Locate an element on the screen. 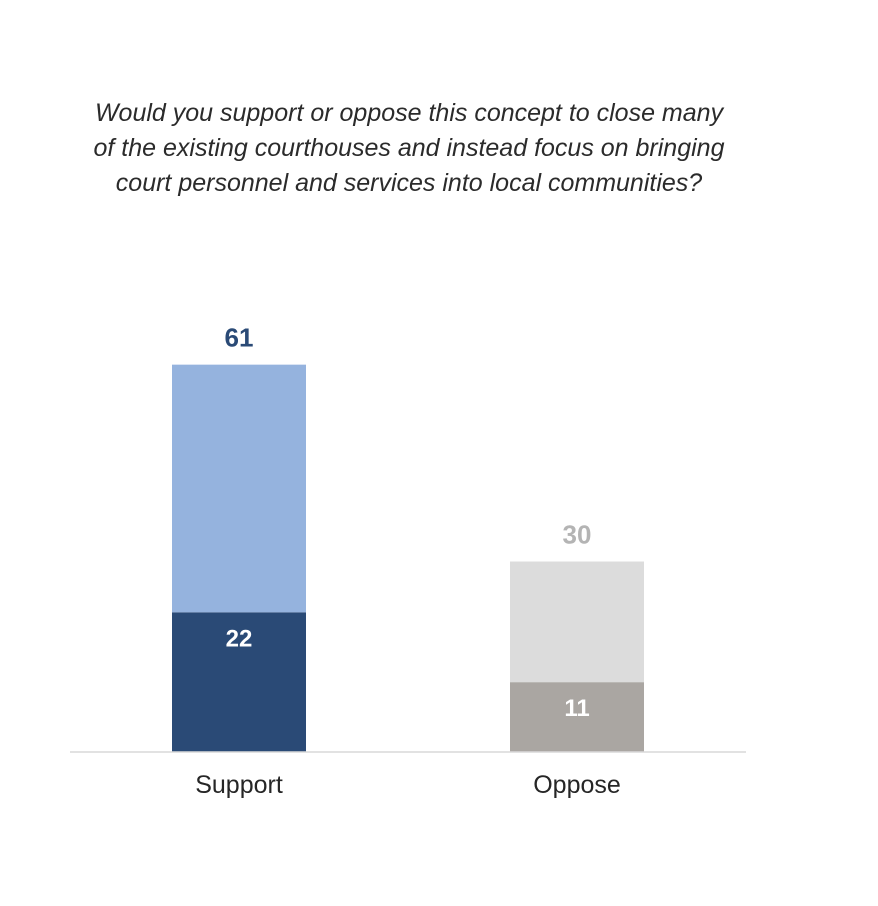 The height and width of the screenshot is (906, 878). total-value-label: 30 is located at coordinates (577, 535).